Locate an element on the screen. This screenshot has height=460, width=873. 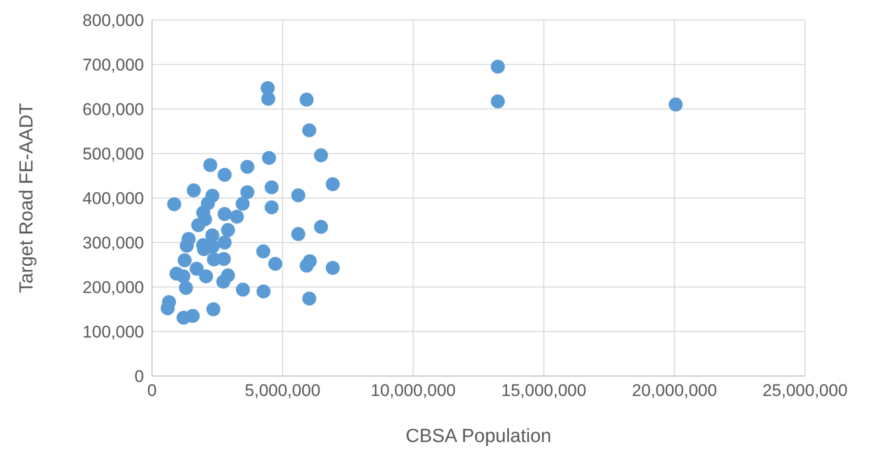
y-tick-label: 800,000 is located at coordinates (113, 20).